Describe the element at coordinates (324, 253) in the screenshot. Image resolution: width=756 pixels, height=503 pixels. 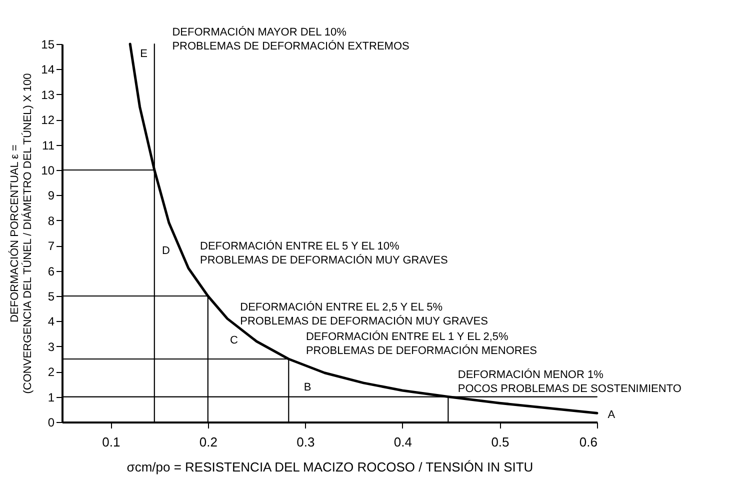
I see `annotation: DEFORMACIÓN ENTRE EL 5 Y EL 10% PROBLEMAS DE DEFORMACIÓN MUY GRAVES` at that location.